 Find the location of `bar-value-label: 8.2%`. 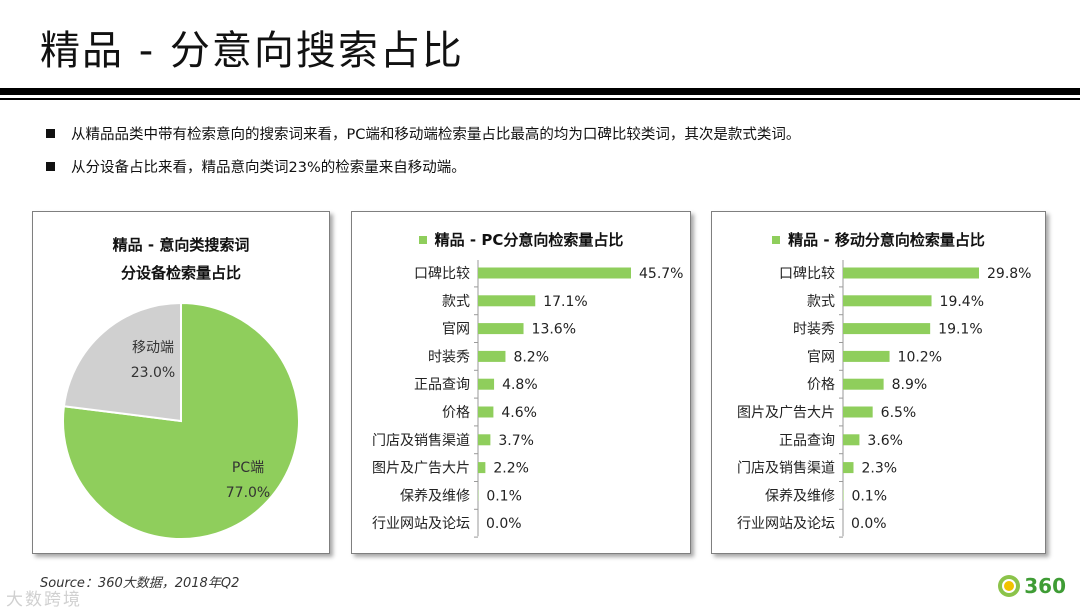

bar-value-label: 8.2% is located at coordinates (531, 357).